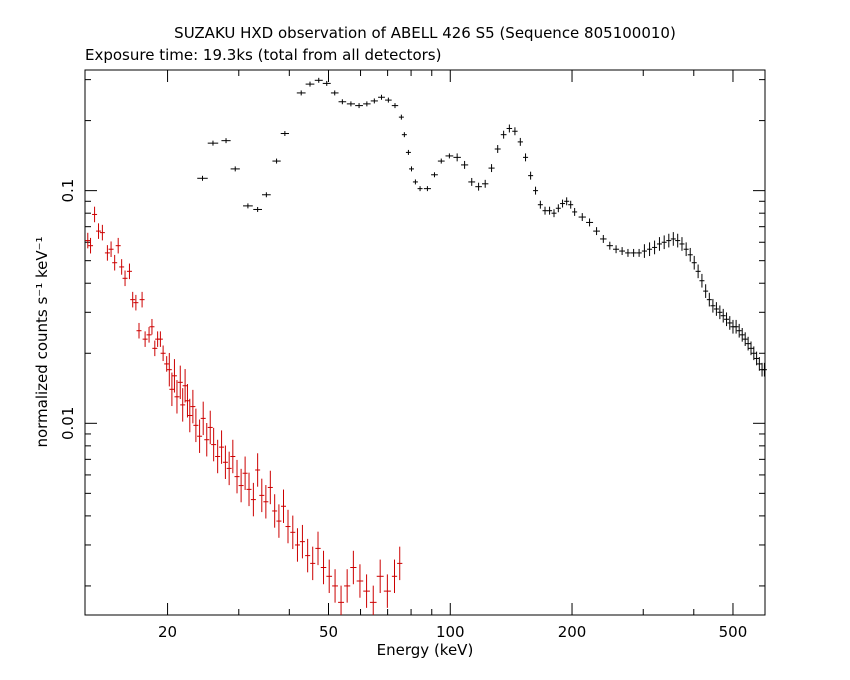 The height and width of the screenshot is (680, 850). Describe the element at coordinates (425, 650) in the screenshot. I see `x-axis-label: Energy (keV)` at that location.